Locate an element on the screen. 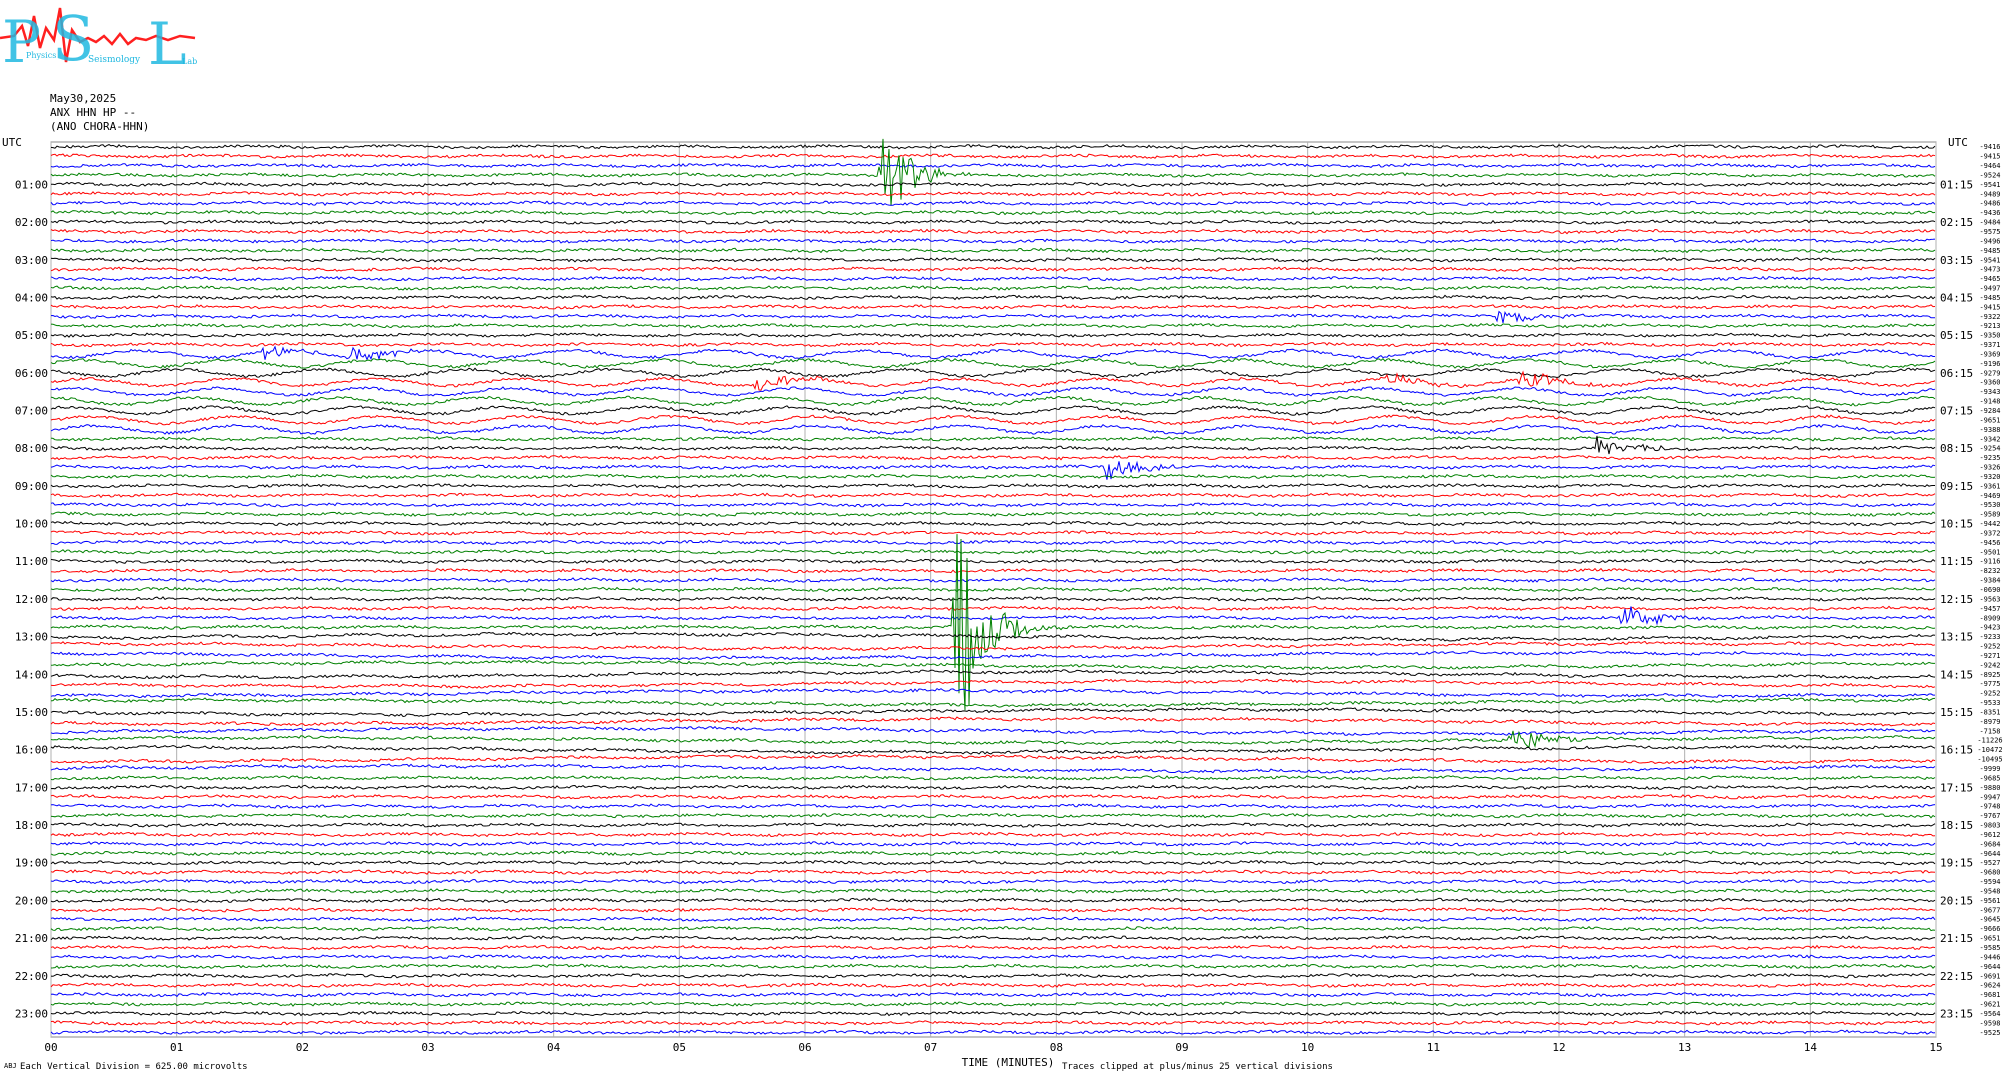 The height and width of the screenshot is (1080, 2010). trace-offset-label: -9213 is located at coordinates (1989, 326).